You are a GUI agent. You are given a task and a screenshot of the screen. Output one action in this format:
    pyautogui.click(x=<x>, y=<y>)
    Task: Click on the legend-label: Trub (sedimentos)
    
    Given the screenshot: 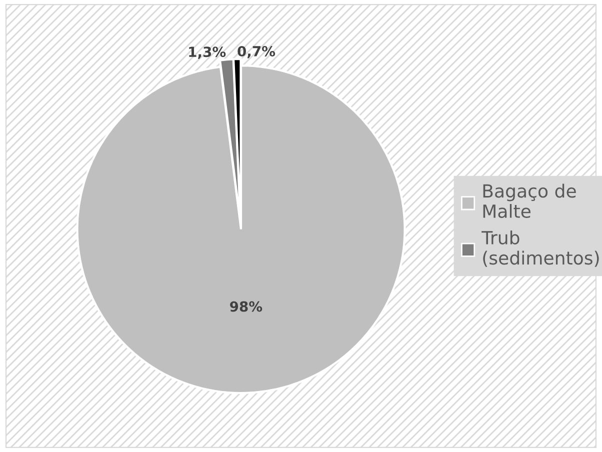 What is the action you would take?
    pyautogui.click(x=540, y=248)
    